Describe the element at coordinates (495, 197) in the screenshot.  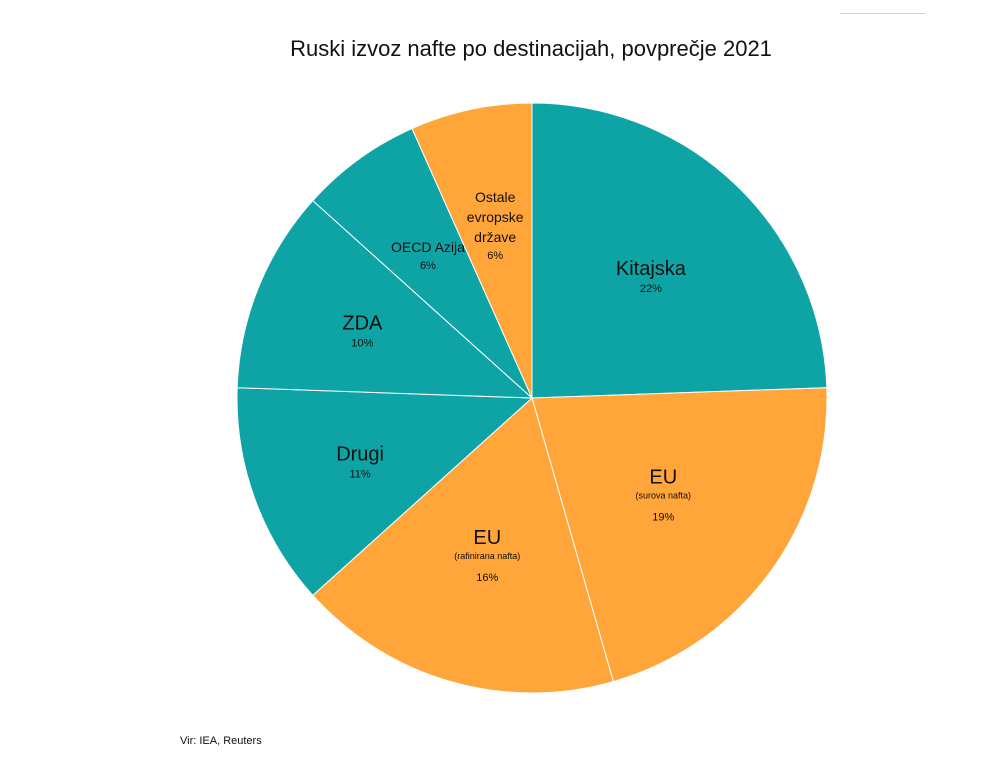
I see `slice-name-label: Ostale` at that location.